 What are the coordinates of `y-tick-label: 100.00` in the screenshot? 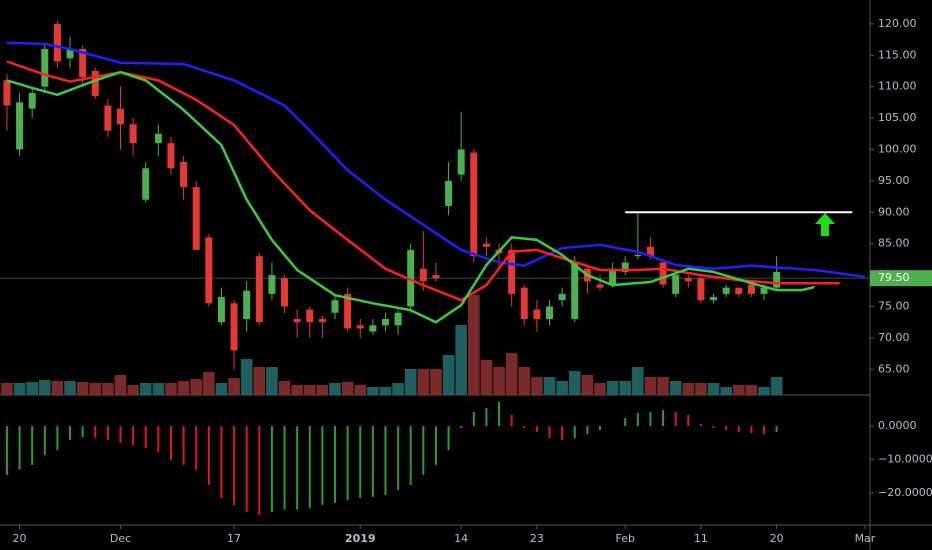 It's located at (897, 148).